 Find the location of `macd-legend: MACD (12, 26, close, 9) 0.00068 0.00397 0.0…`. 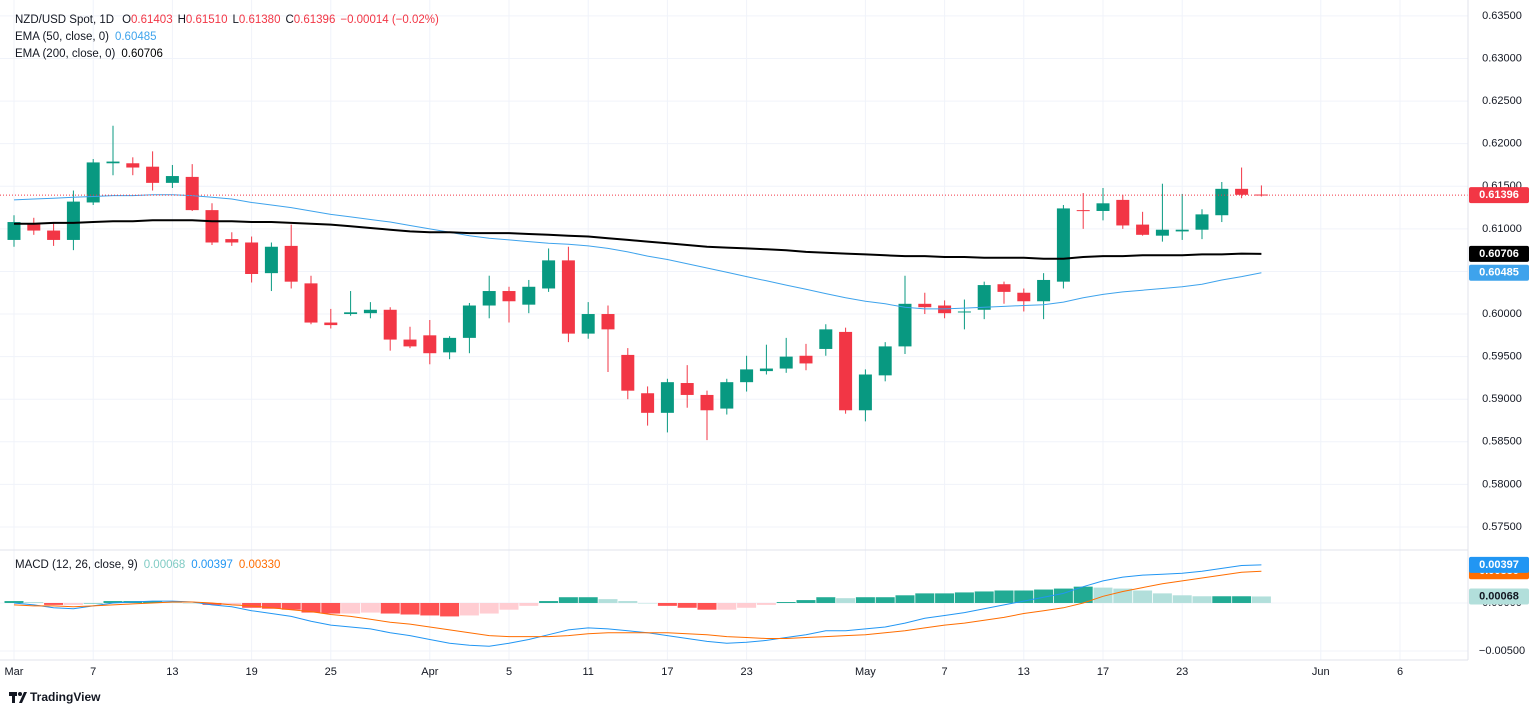

macd-legend: MACD (12, 26, close, 9) 0.00068 0.00397 0.0… is located at coordinates (147, 565).